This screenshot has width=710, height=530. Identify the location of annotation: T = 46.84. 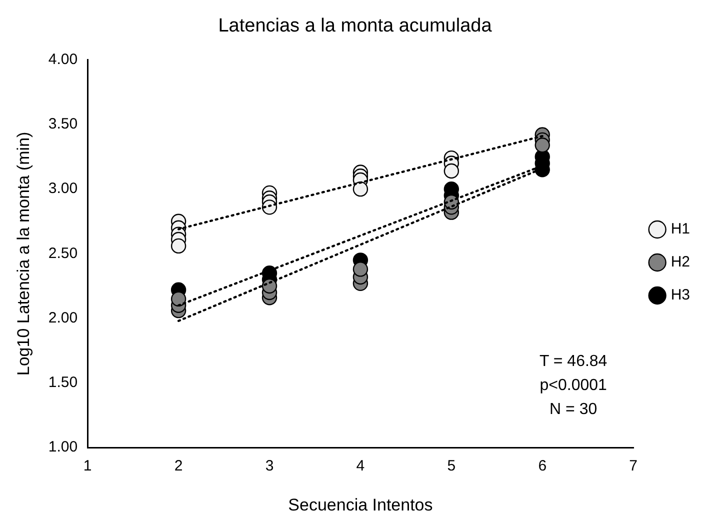
(573, 361).